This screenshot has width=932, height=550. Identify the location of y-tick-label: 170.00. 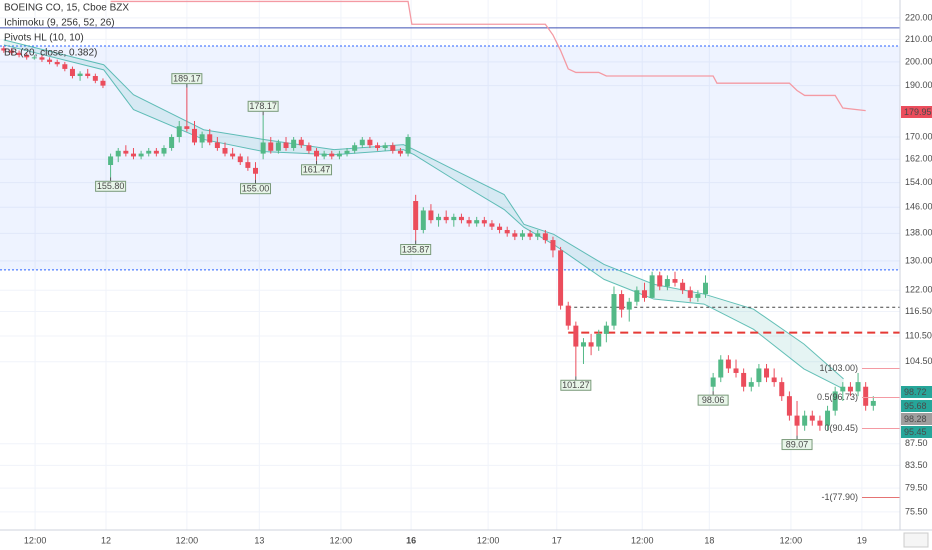
(918, 136).